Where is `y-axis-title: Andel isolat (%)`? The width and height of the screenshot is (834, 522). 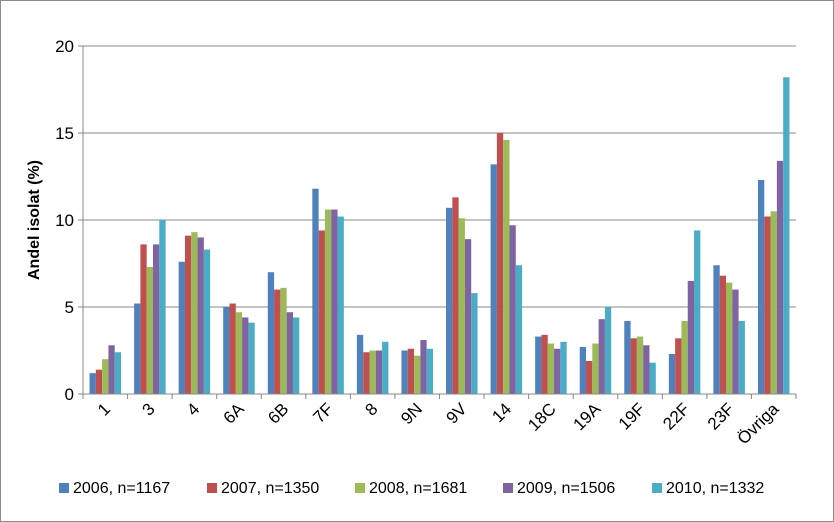 y-axis-title: Andel isolat (%) is located at coordinates (34, 220).